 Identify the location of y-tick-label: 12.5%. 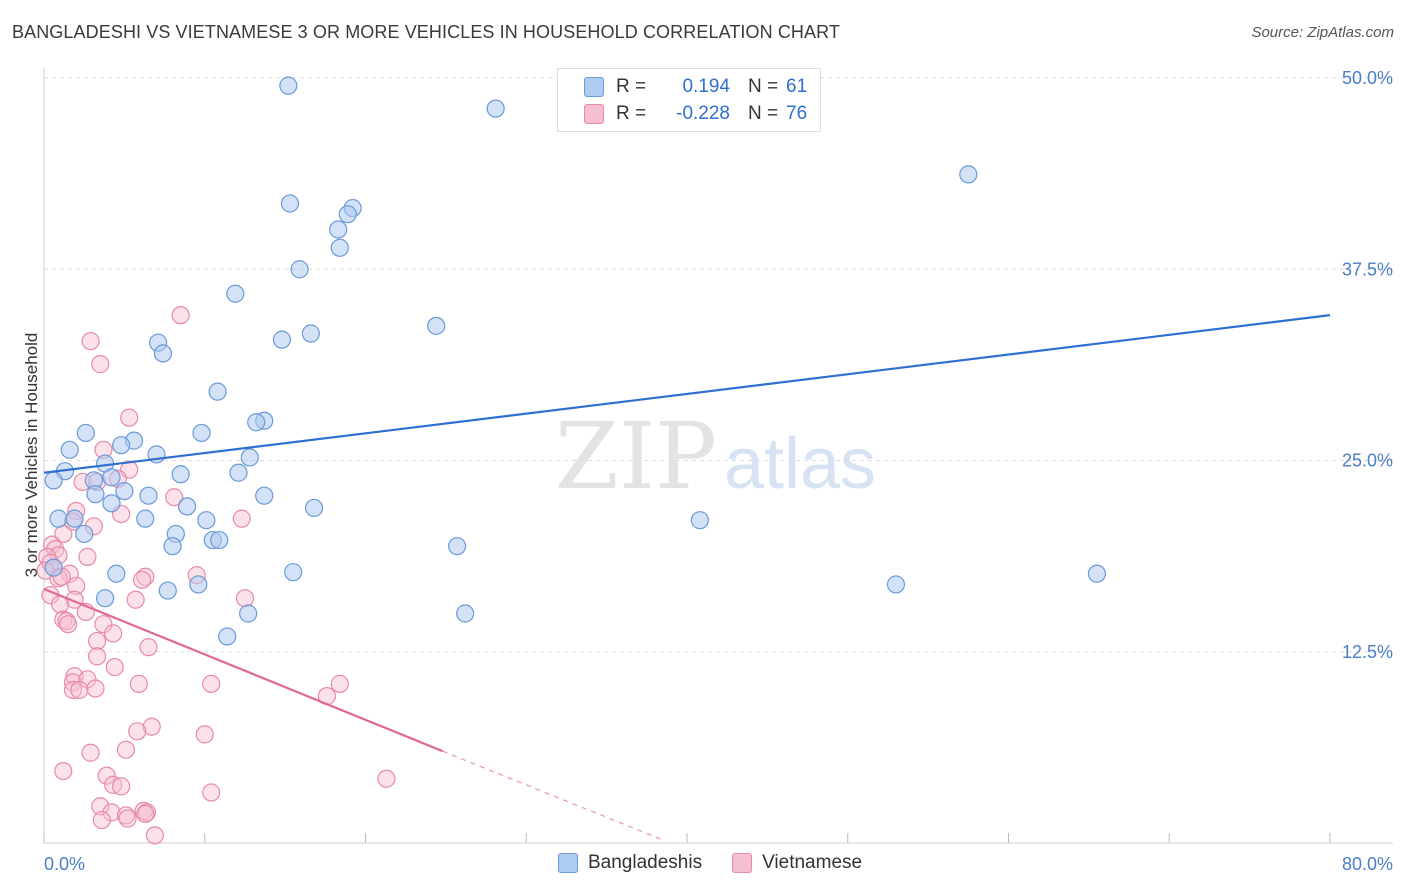
(1367, 652).